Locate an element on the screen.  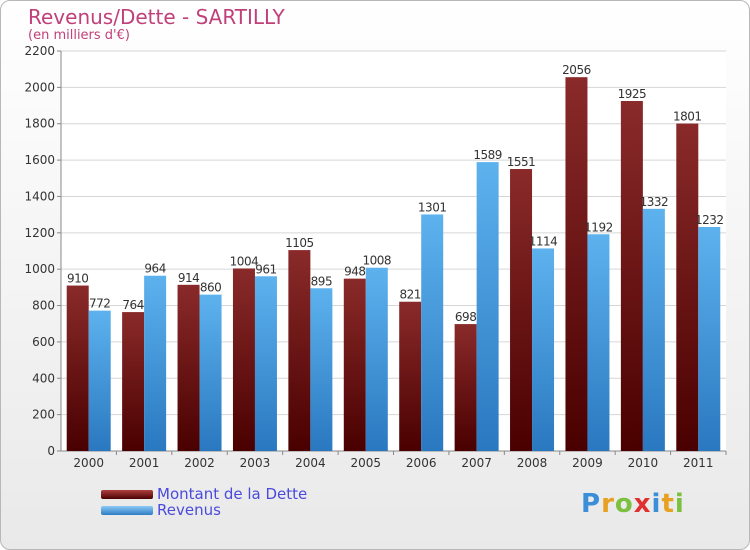
x-tick-label: 2010 is located at coordinates (643, 463).